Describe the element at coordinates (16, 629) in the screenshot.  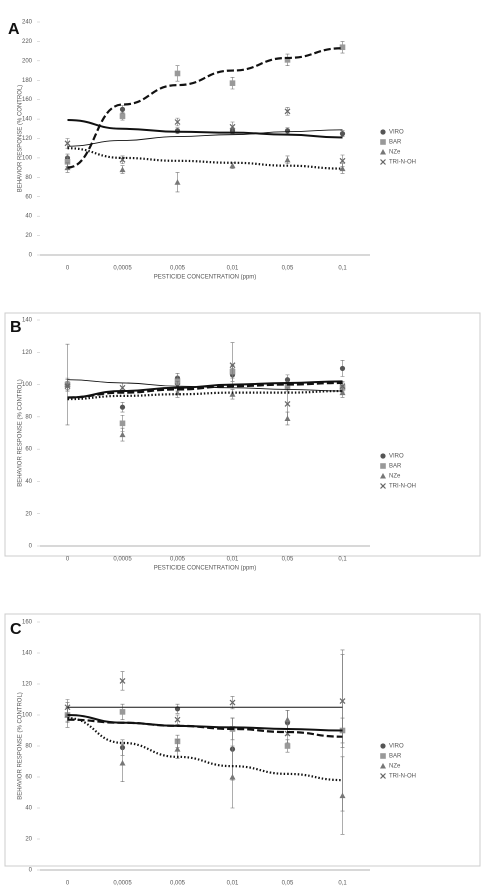
I see `panel-letter: C` at that location.